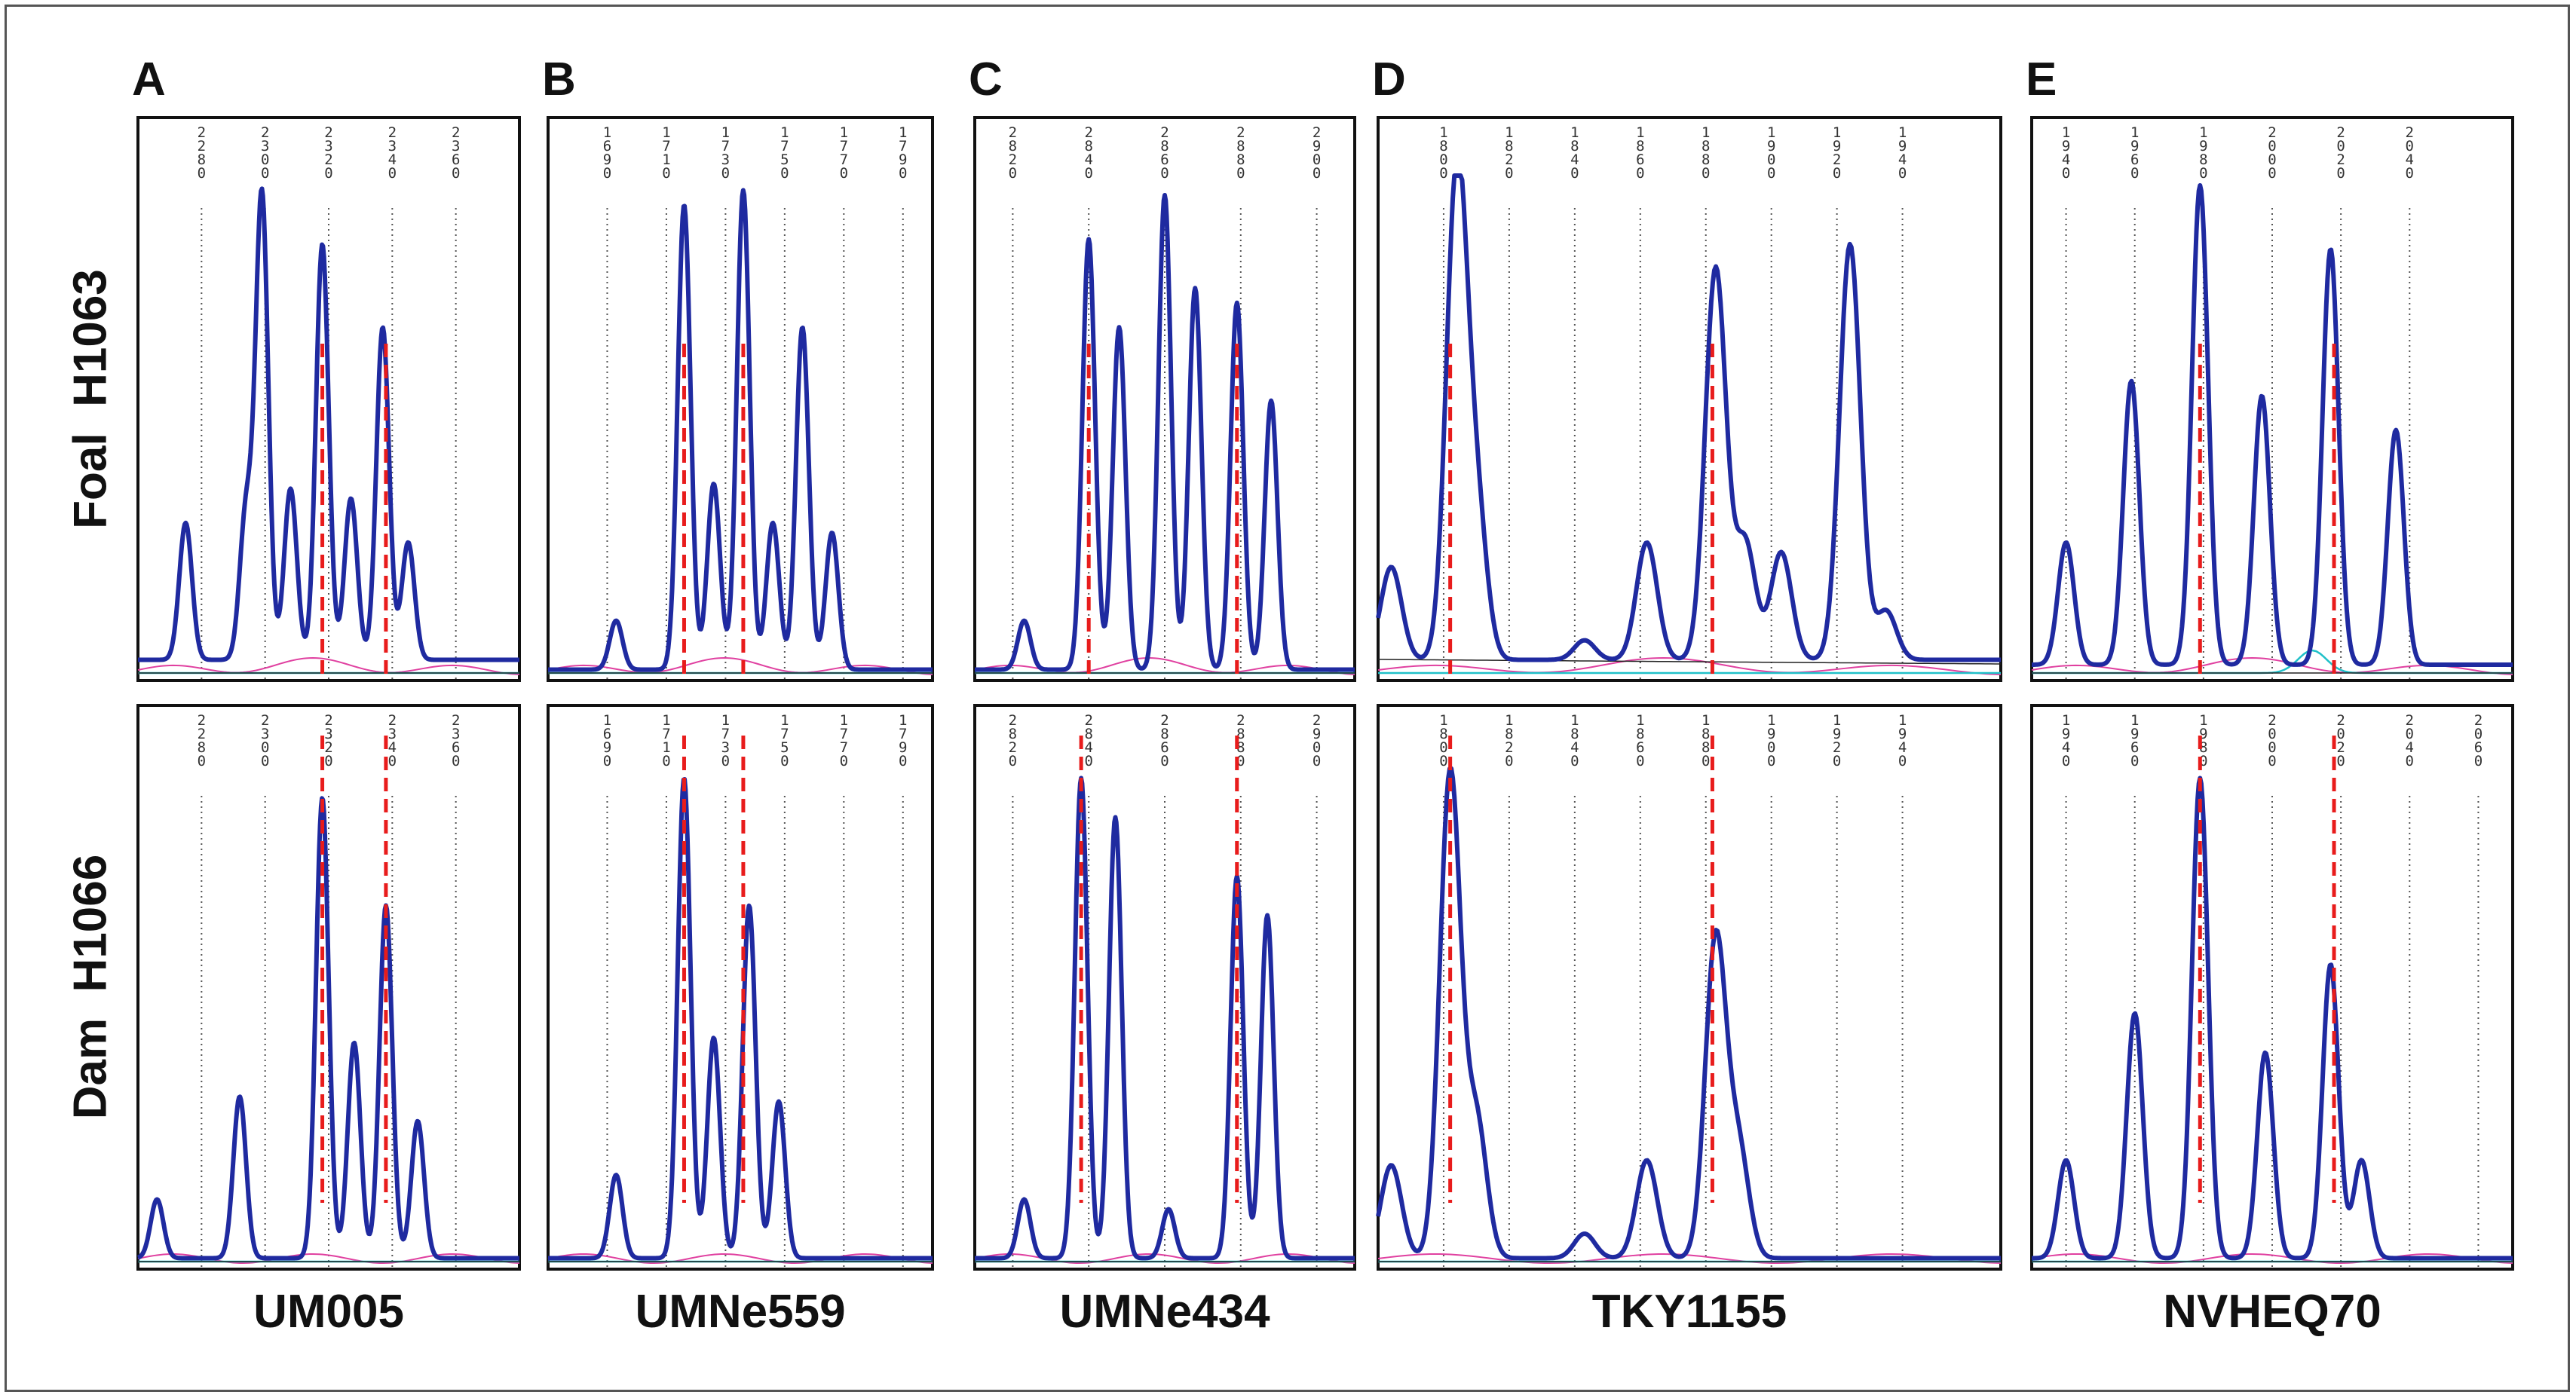  Describe the element at coordinates (1164, 399) in the screenshot. I see `panel-c-row-foal: 2 8 2 0 2 8 4 0 2 8 6 0 2 8 8 0 2 9 0 0` at that location.